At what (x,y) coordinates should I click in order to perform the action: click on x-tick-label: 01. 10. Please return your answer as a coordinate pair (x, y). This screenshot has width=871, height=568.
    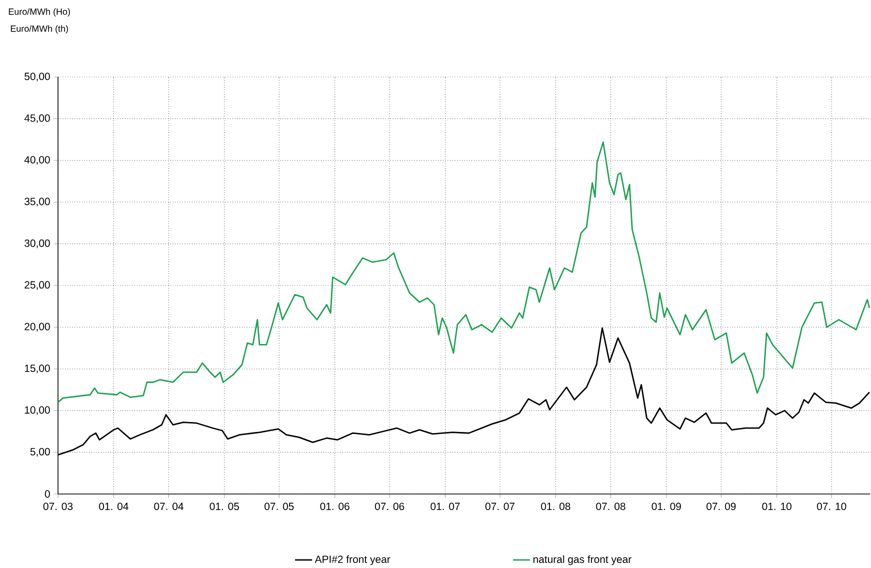
    Looking at the image, I should click on (777, 506).